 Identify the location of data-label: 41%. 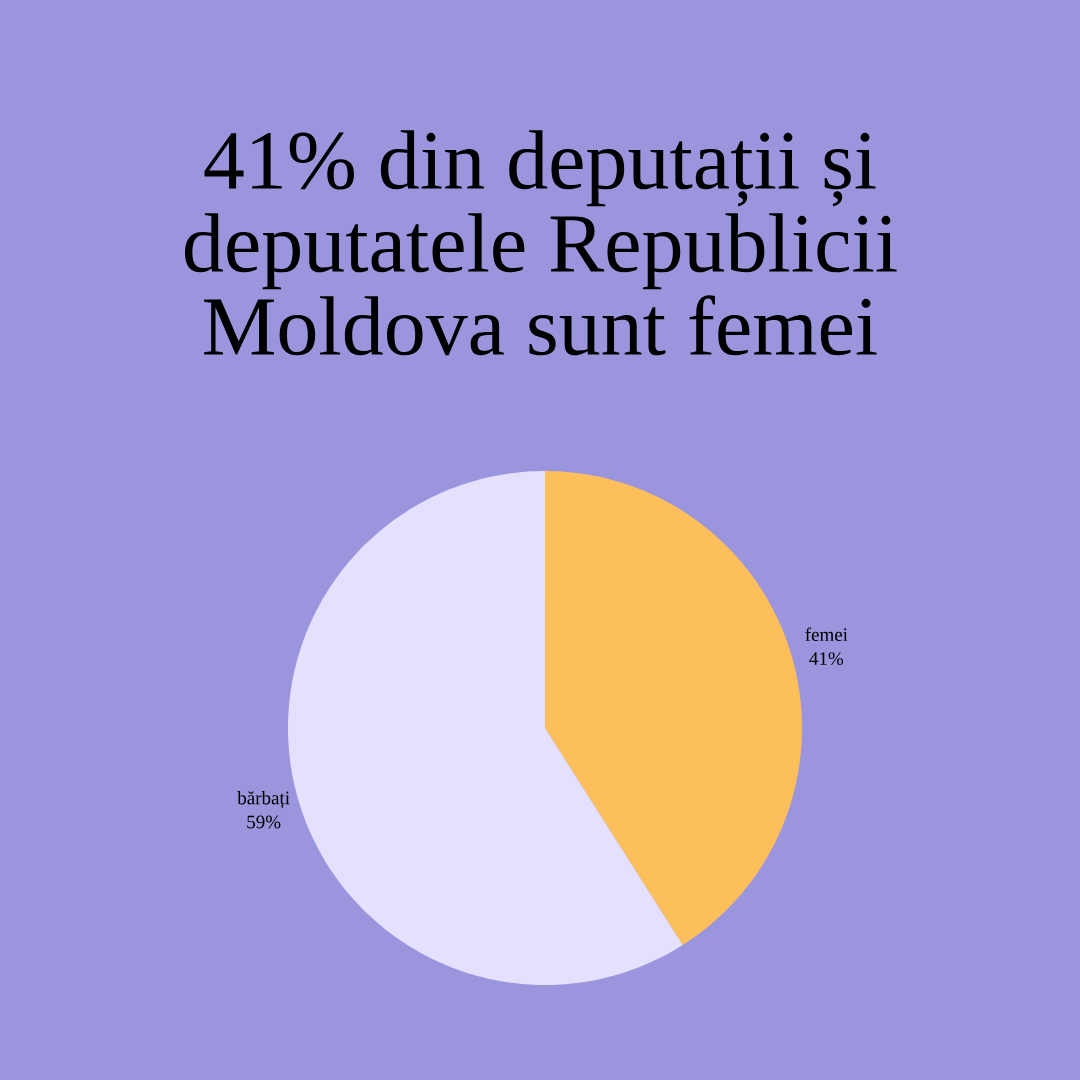
(826, 659).